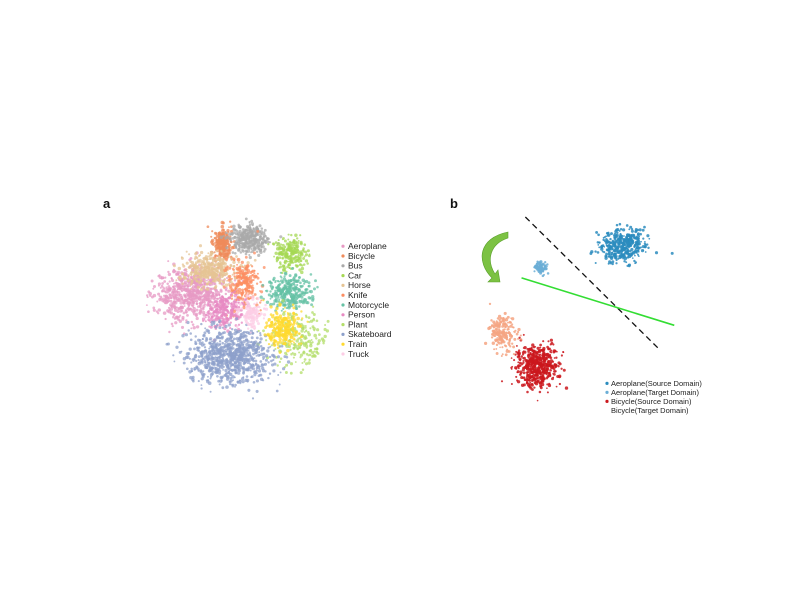  Describe the element at coordinates (367, 246) in the screenshot. I see `legend-label: Aeroplane` at that location.